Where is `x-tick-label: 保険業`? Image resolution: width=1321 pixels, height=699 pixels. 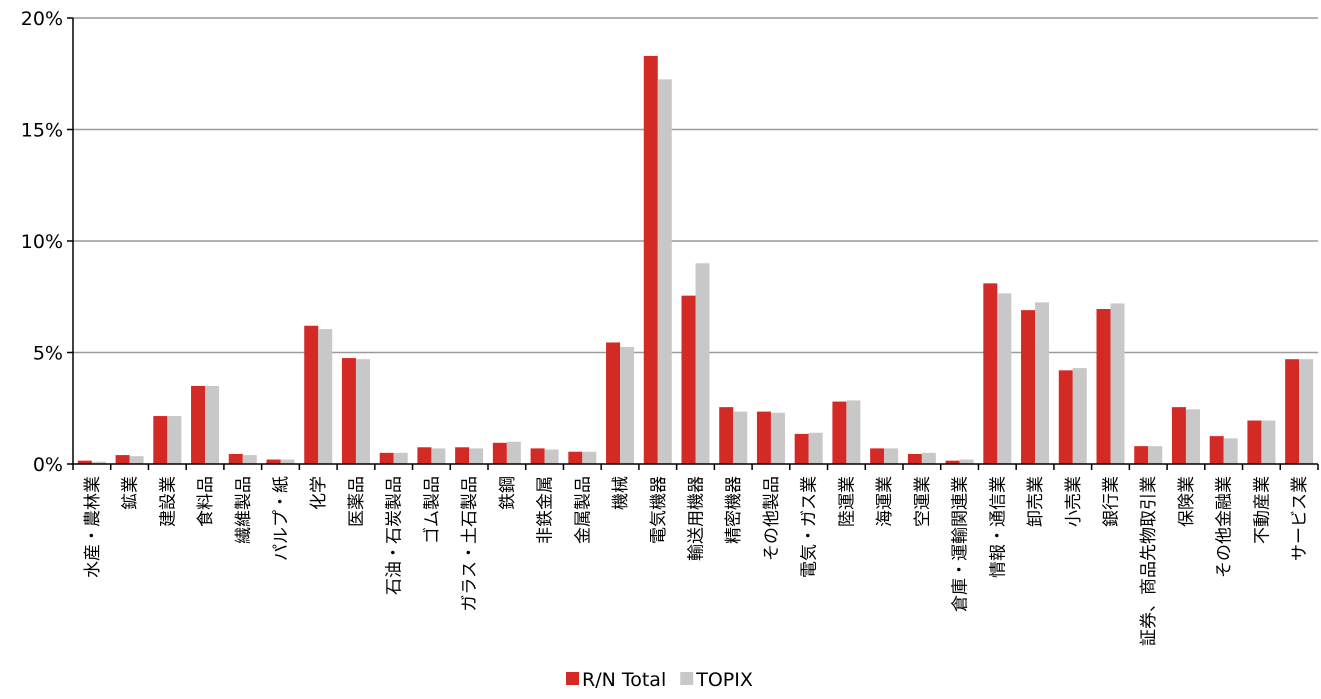 x-tick-label: 保険業 is located at coordinates (1187, 501).